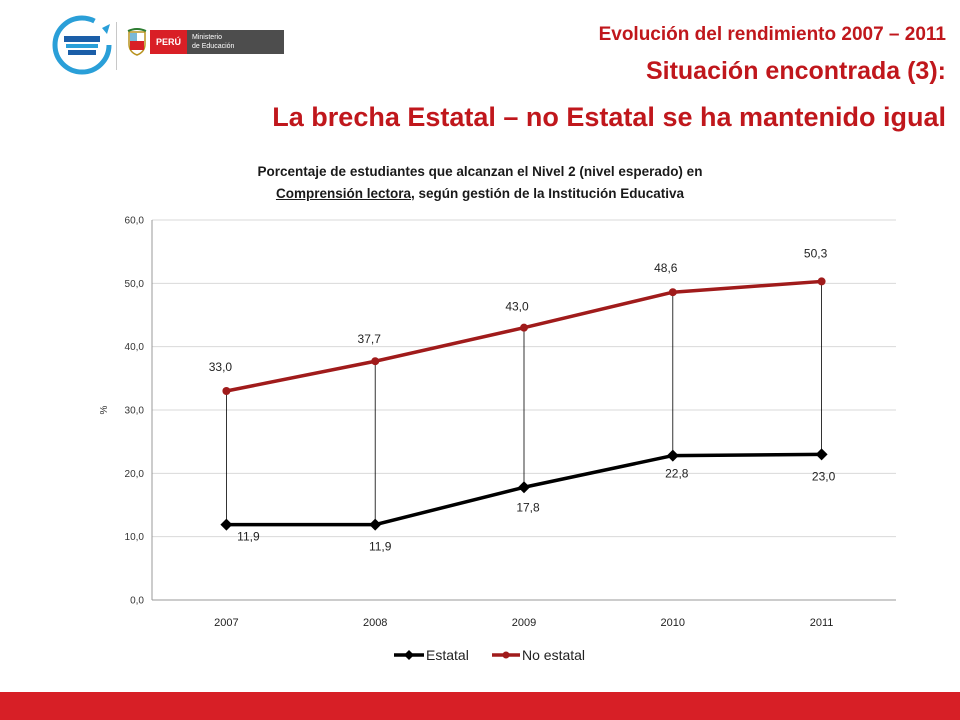 The image size is (960, 720). Describe the element at coordinates (236, 42) in the screenshot. I see `ministry-name: Ministerio de Educación` at that location.